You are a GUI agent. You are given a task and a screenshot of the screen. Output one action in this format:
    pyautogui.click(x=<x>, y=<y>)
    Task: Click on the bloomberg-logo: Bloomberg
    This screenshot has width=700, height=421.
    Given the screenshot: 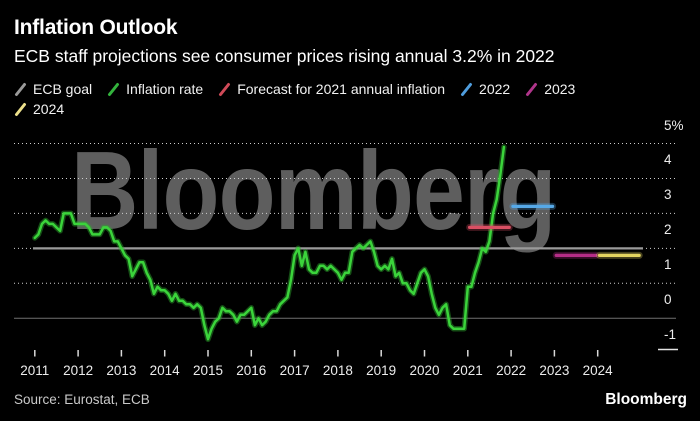 What is the action you would take?
    pyautogui.click(x=646, y=399)
    